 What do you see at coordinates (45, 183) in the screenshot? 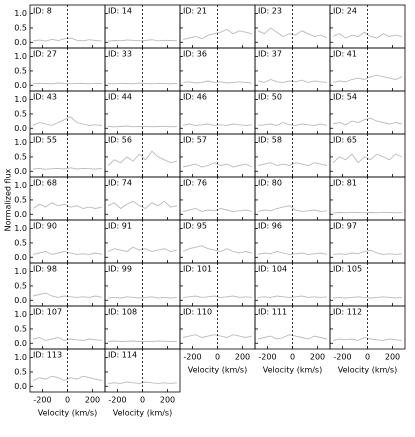
I see `panel-title: ID: 68` at bounding box center [45, 183].